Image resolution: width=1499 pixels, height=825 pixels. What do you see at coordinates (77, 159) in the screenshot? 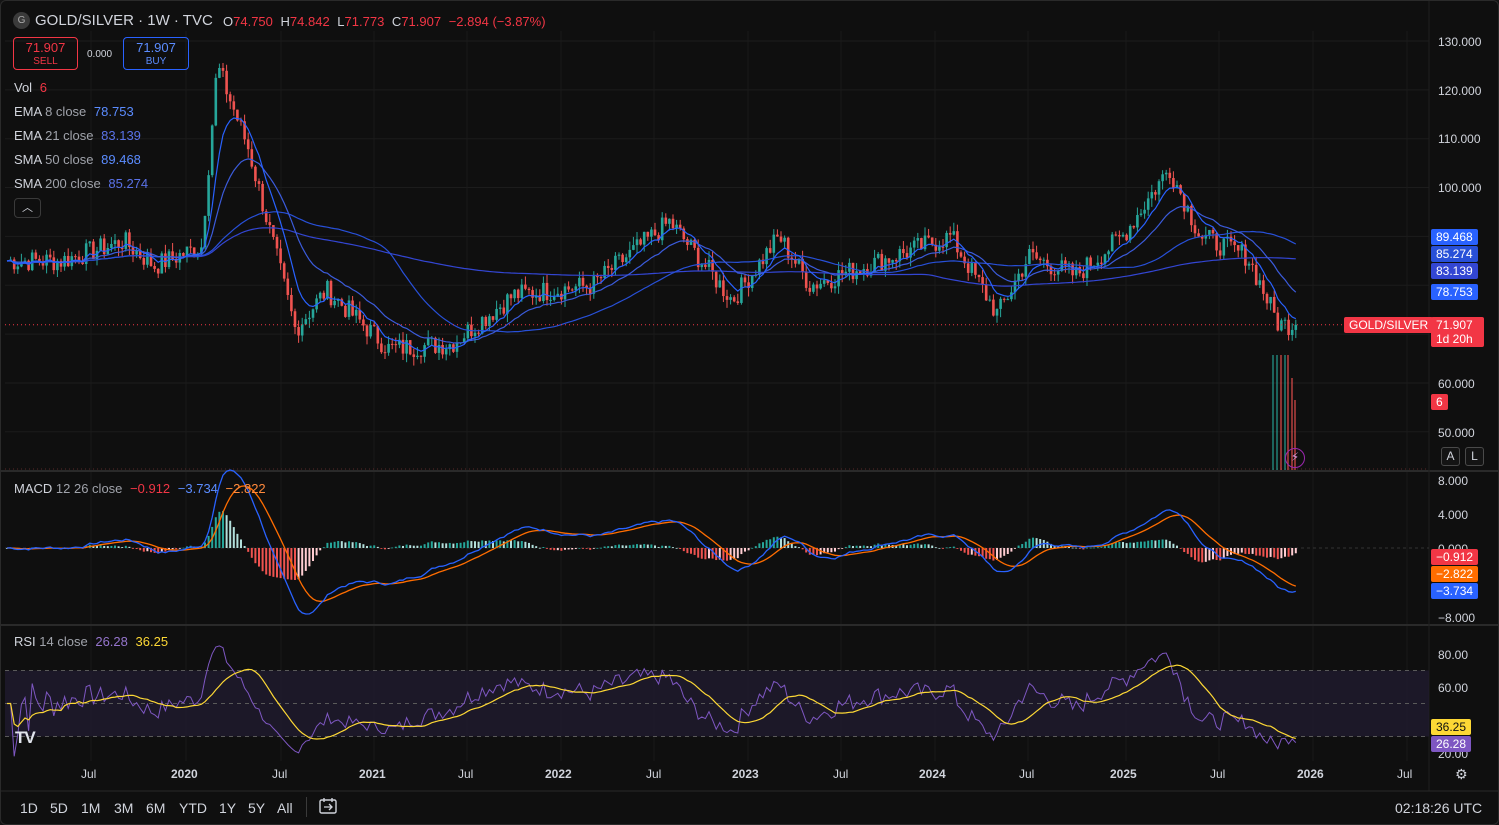
I see `legend-sma50: SMA 50 close 89.468` at bounding box center [77, 159].